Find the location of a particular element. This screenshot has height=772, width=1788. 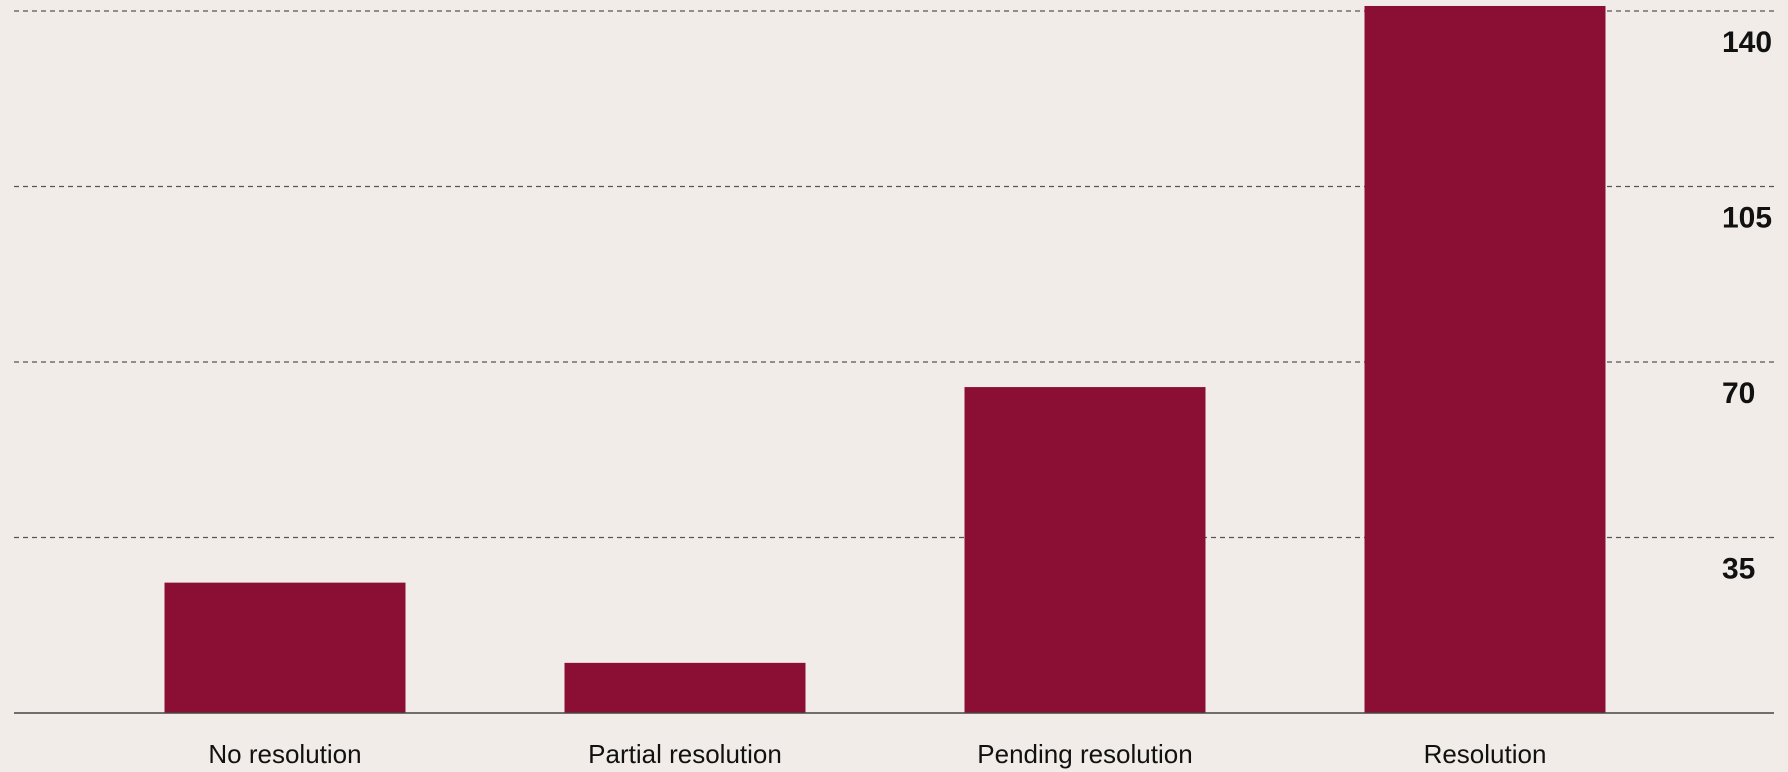

x-category-label: Partial resolution is located at coordinates (685, 754).